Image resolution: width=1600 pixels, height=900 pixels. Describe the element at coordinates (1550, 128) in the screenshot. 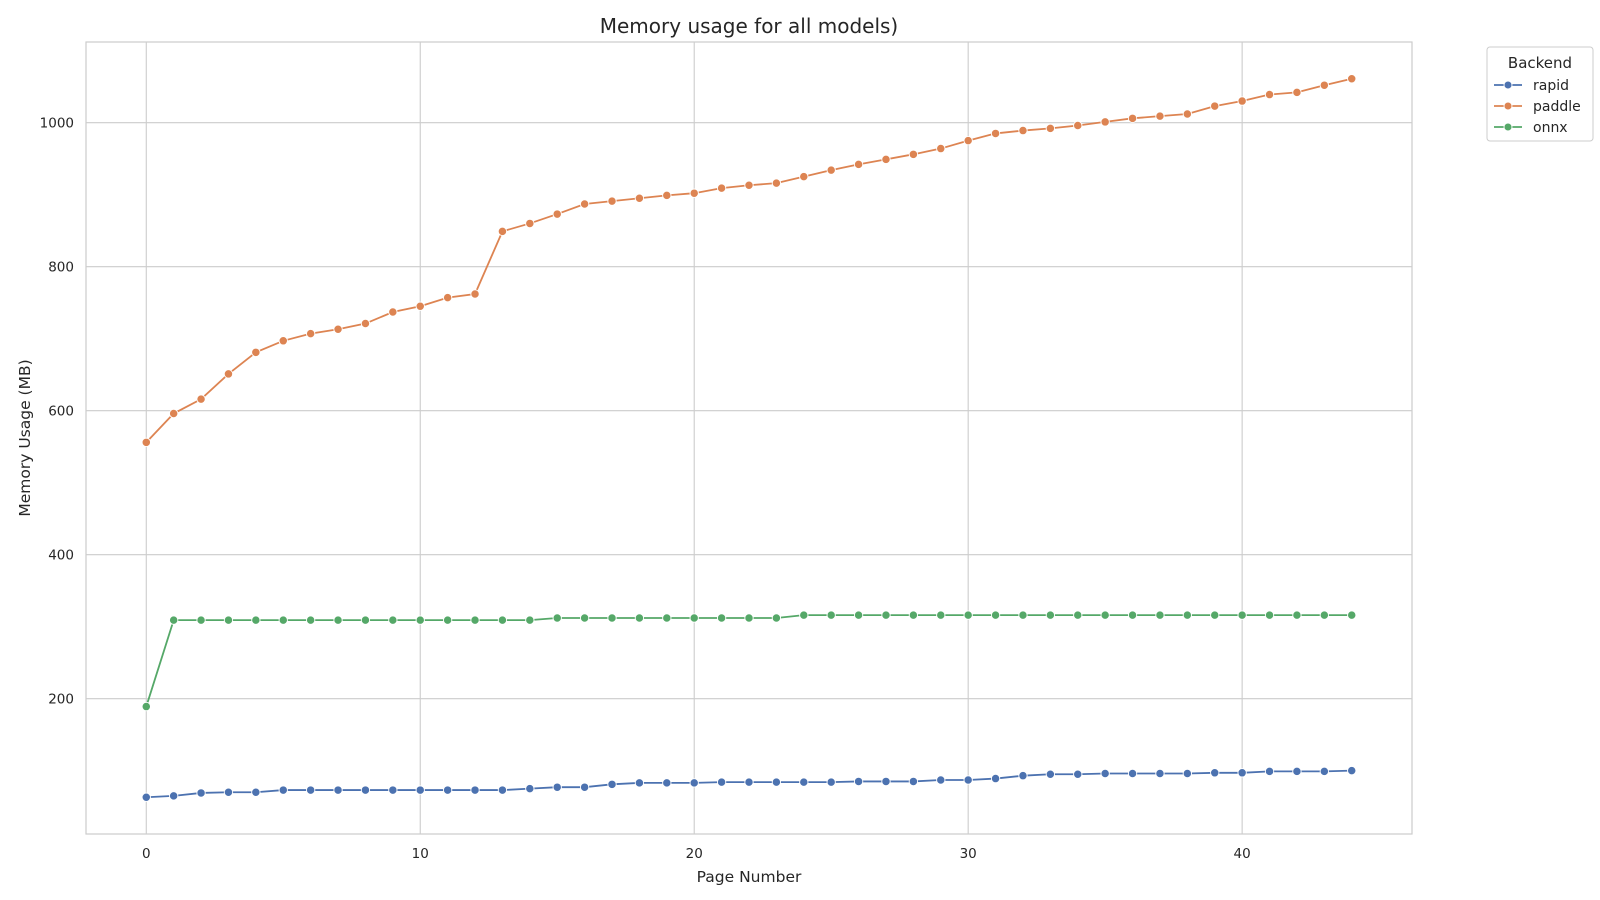

I see `legend-label-onnx: onnx` at that location.